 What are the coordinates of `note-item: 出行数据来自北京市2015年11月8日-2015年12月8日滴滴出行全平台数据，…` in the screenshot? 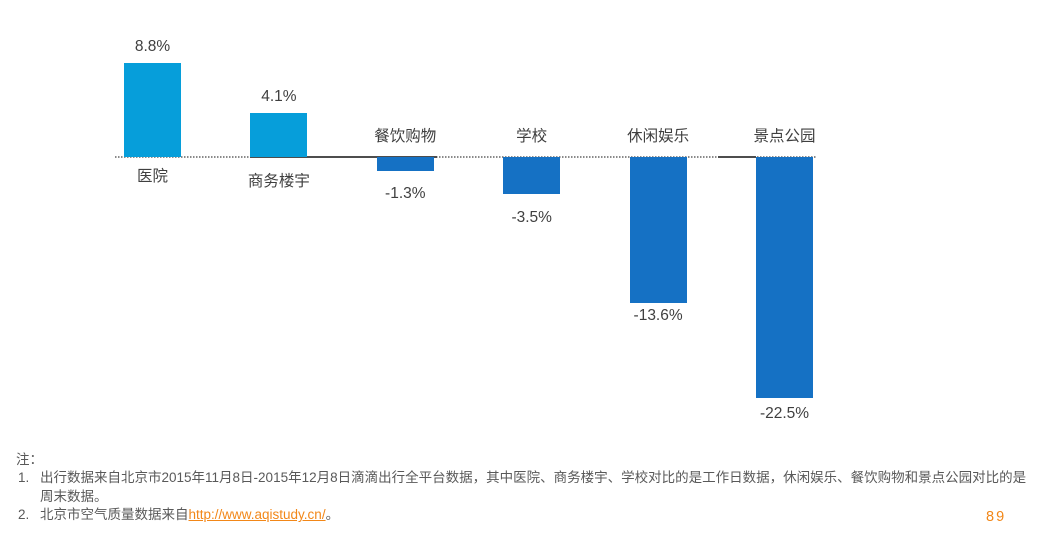 It's located at (528, 487).